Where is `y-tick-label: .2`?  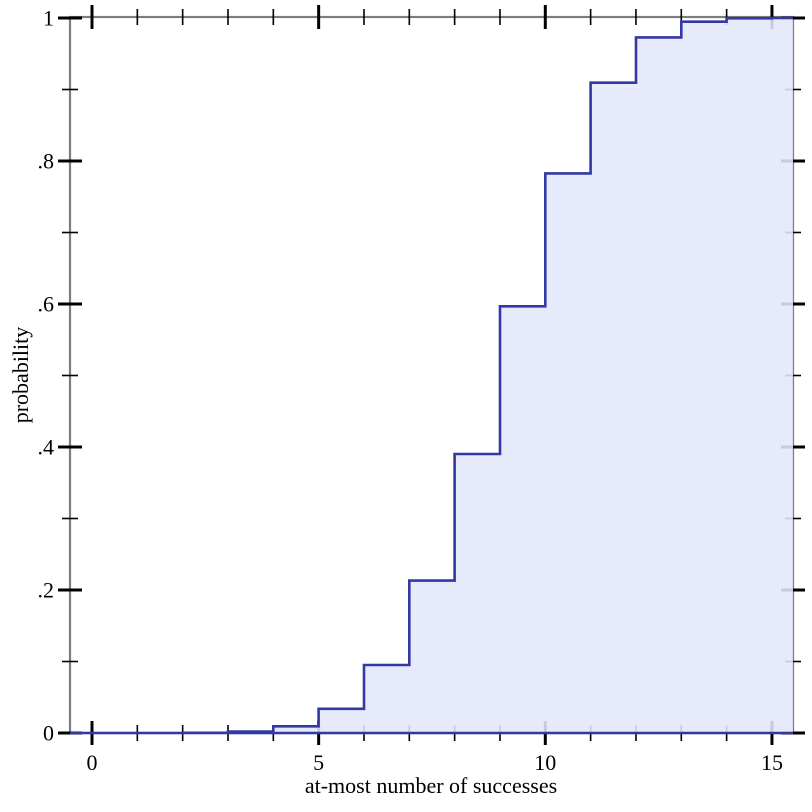
y-tick-label: .2 is located at coordinates (46, 590).